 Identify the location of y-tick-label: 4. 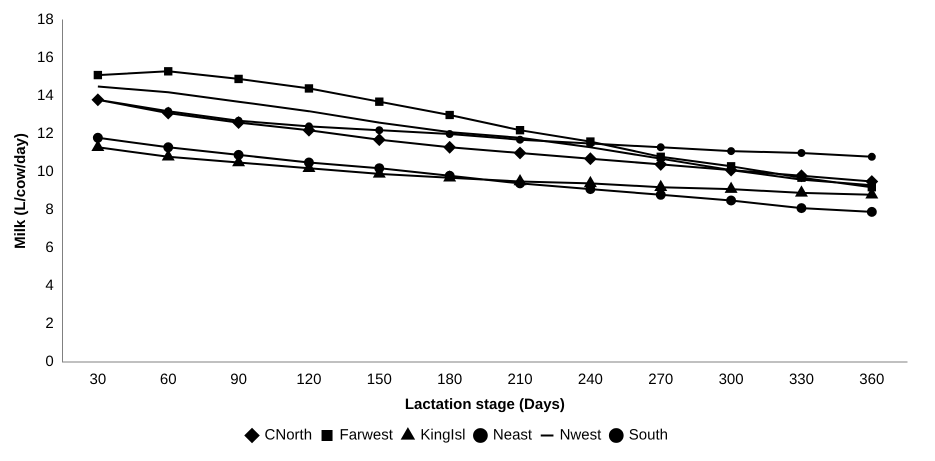
(49, 285).